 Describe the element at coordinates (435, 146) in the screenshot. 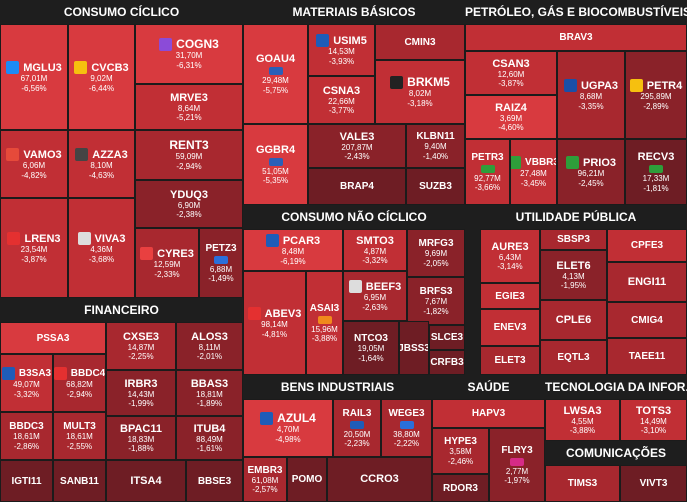

I see `stock-tile-klbn11: KLBN11 9,40M -1,40%` at that location.